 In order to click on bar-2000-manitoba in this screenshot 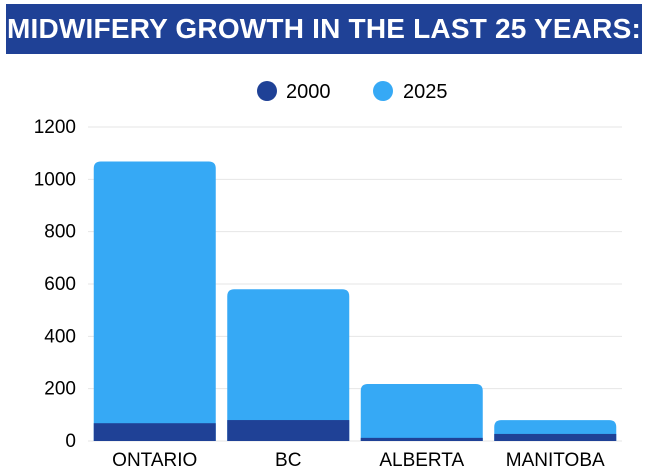, I will do `click(555, 437)`.